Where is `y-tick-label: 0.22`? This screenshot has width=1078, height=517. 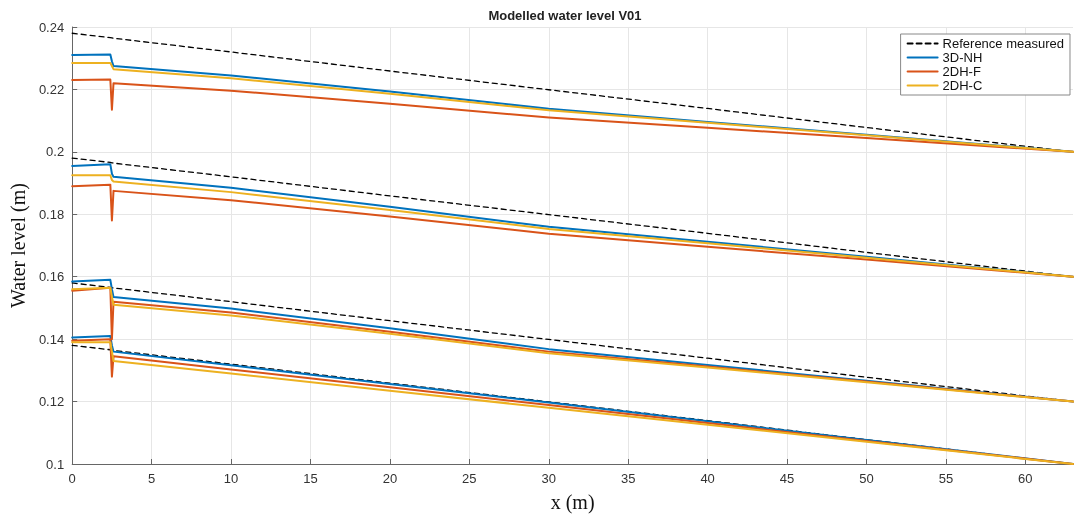 y-tick-label: 0.22 is located at coordinates (51, 89).